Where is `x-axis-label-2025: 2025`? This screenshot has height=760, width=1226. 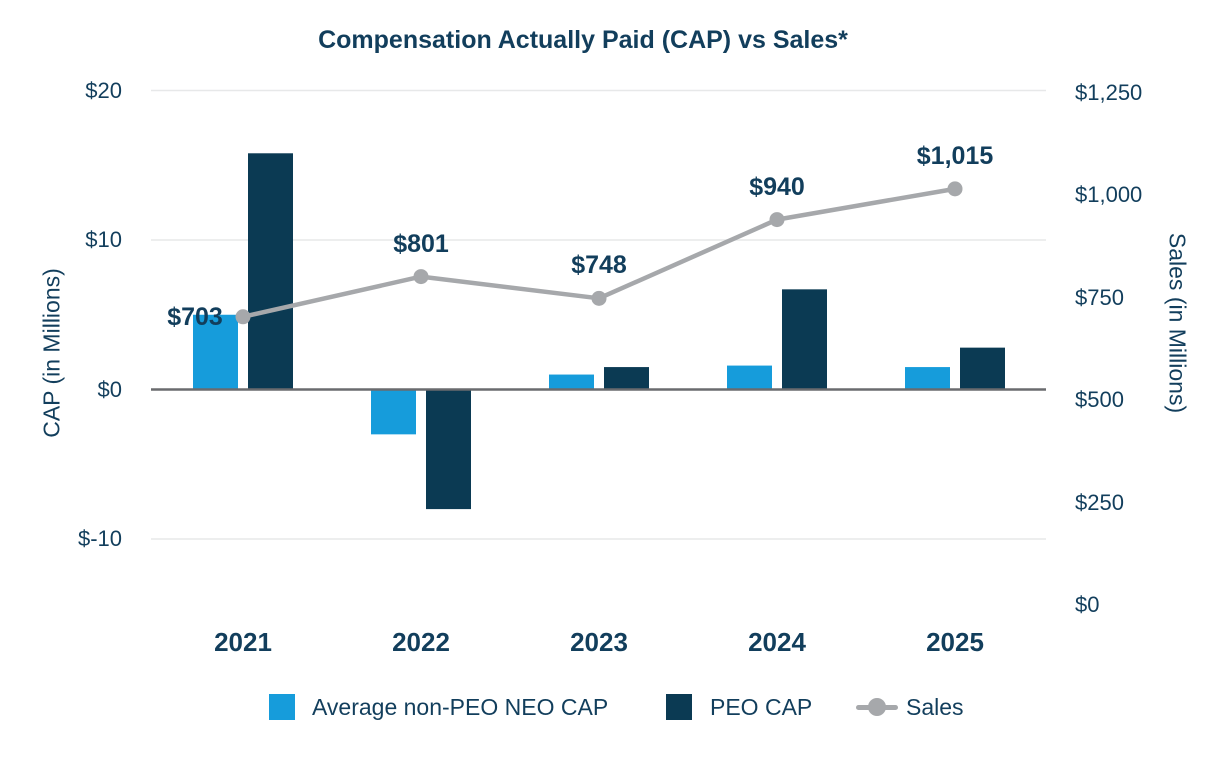
x-axis-label-2025: 2025 is located at coordinates (955, 642).